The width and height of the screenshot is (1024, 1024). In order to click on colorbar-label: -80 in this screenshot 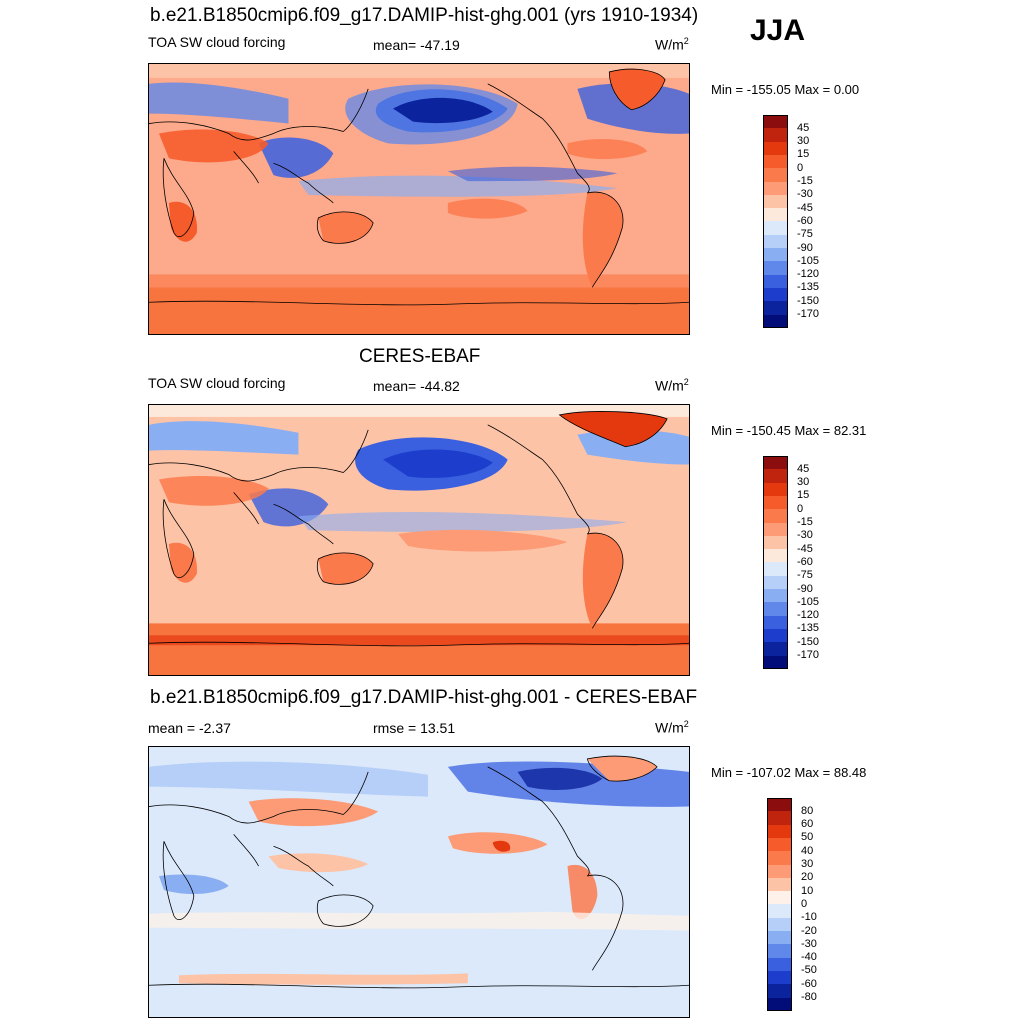, I will do `click(809, 997)`.